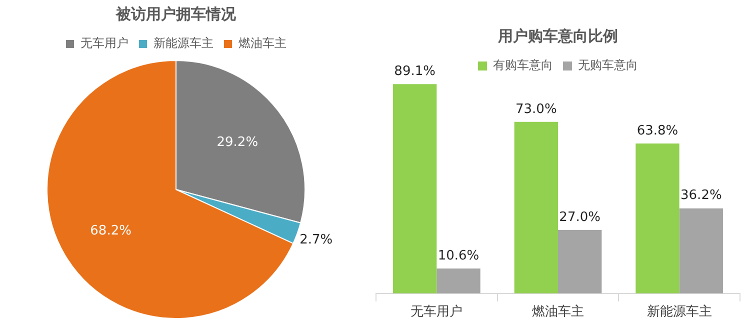 The image size is (744, 323). I want to click on data-label: 63.8%, so click(657, 130).